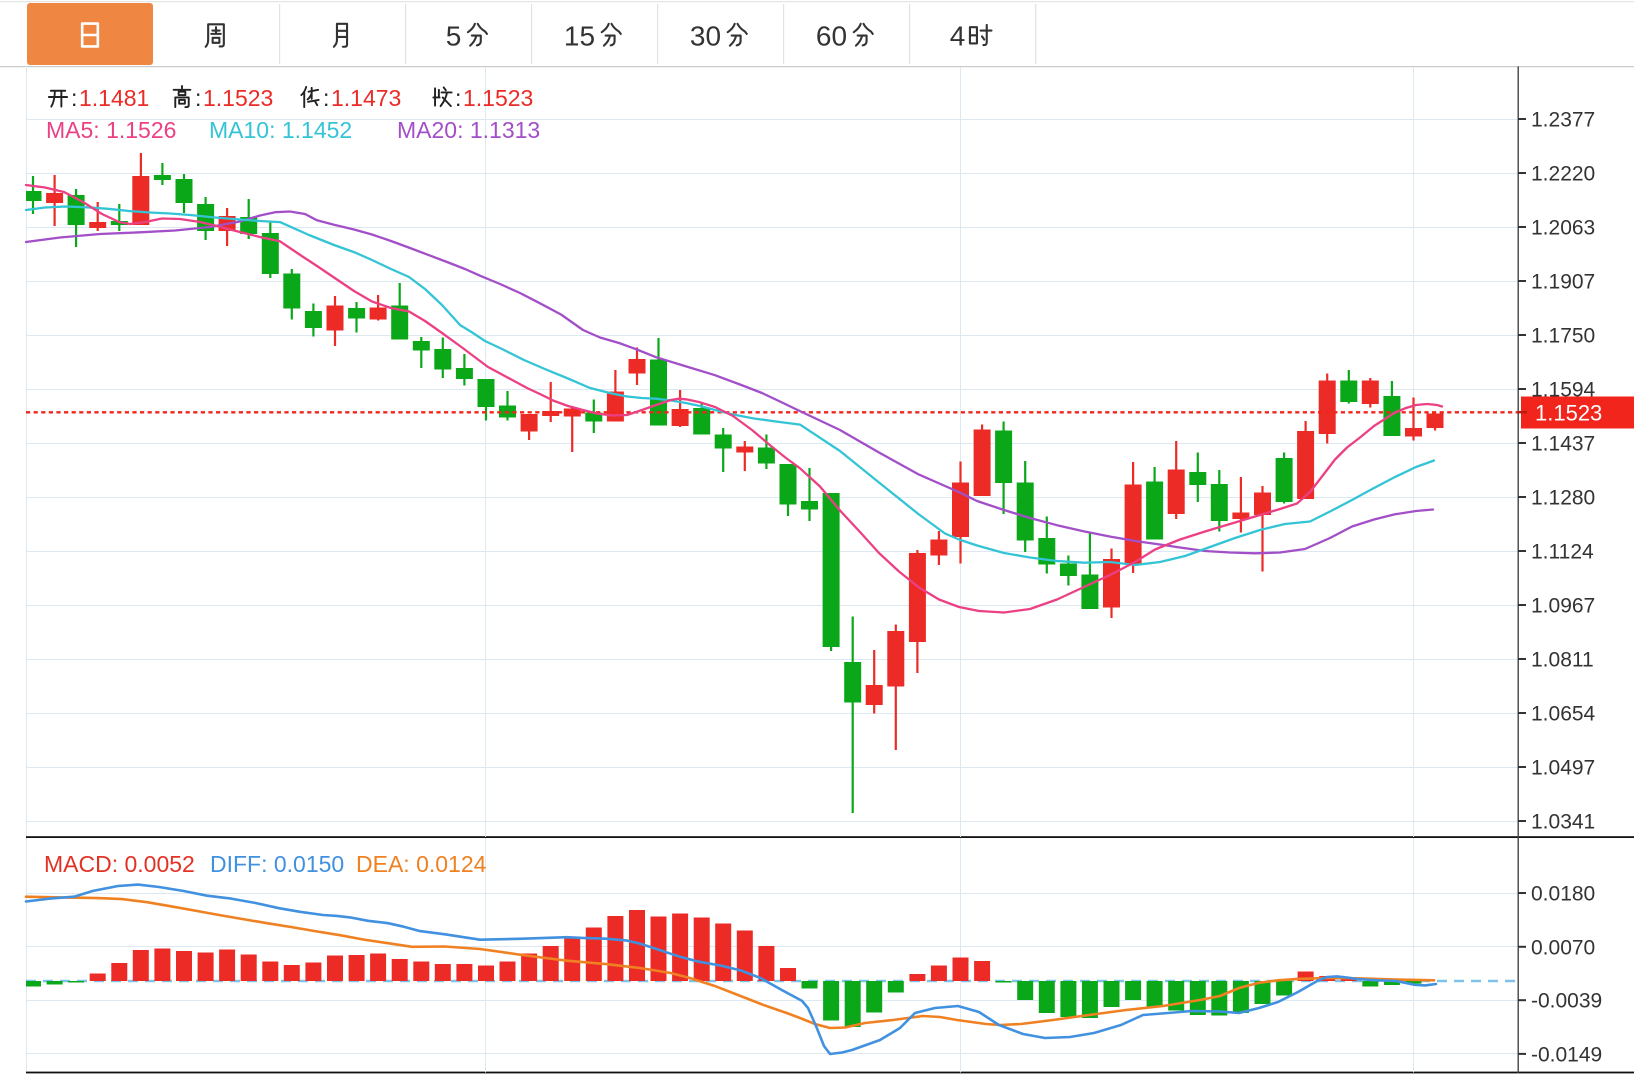  What do you see at coordinates (1566, 1001) in the screenshot?
I see `svg-text: -0.0039` at bounding box center [1566, 1001].